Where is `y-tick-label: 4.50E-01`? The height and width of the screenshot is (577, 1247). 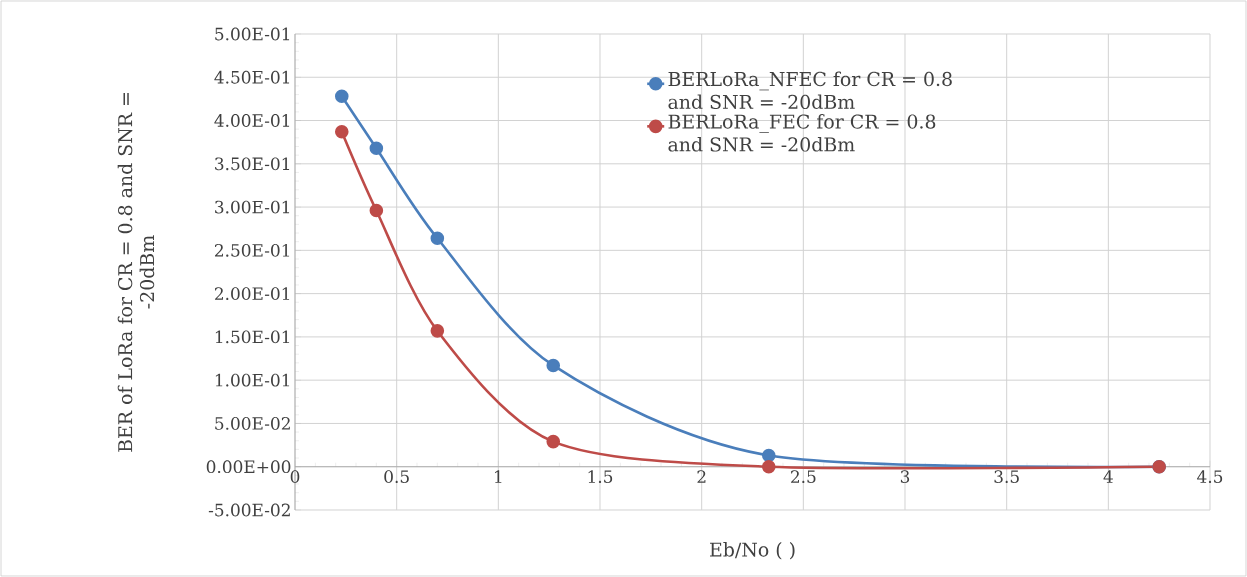 y-tick-label: 4.50E-01 is located at coordinates (252, 77).